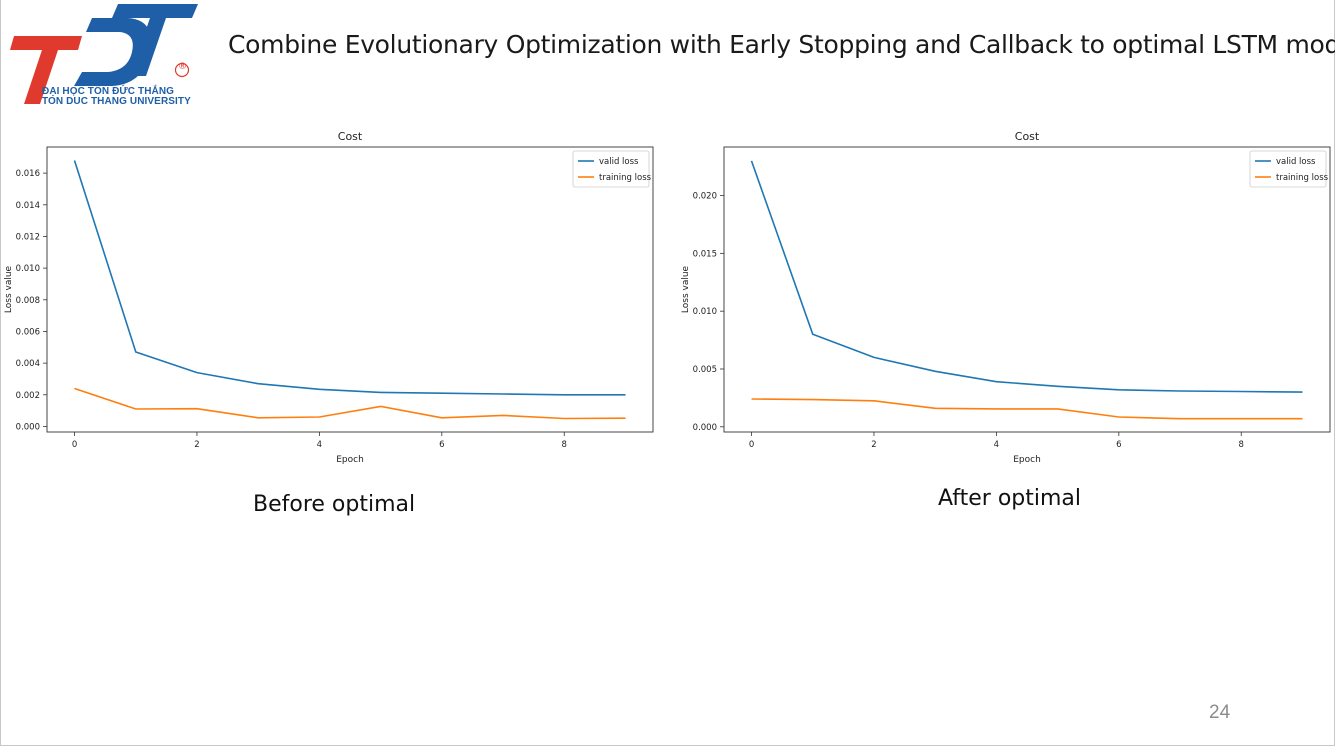  What do you see at coordinates (28, 396) in the screenshot?
I see `y-tick-label: 0.002` at bounding box center [28, 396].